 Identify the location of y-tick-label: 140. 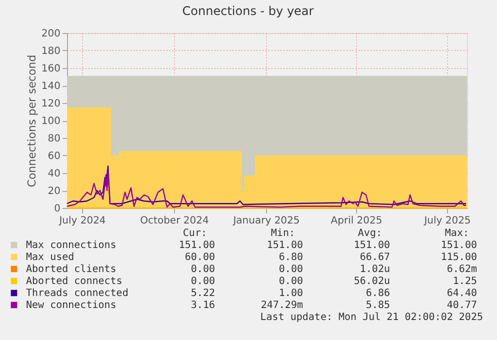
(50, 86).